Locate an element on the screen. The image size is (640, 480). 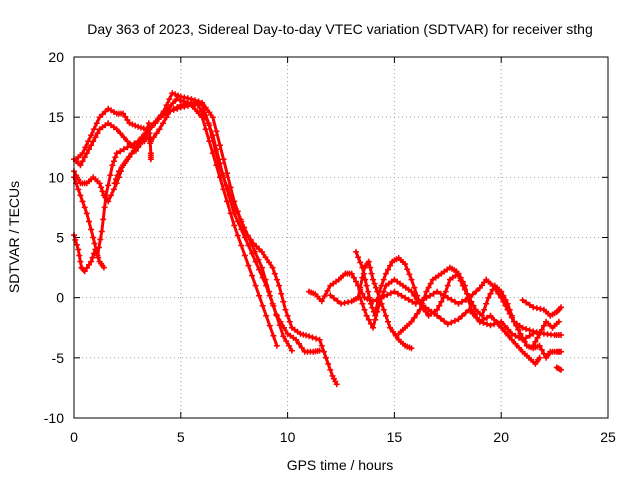
y-axis-label: SDTVAR / TECUs is located at coordinates (14, 237).